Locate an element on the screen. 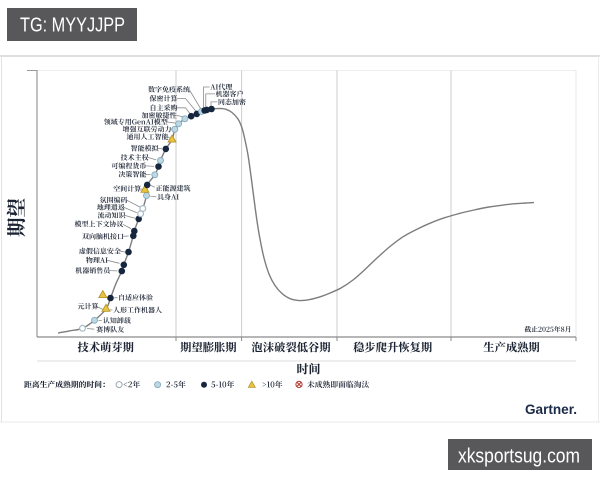 This screenshot has height=480, width=600. svg-text: xksportsug.com is located at coordinates (519, 457).